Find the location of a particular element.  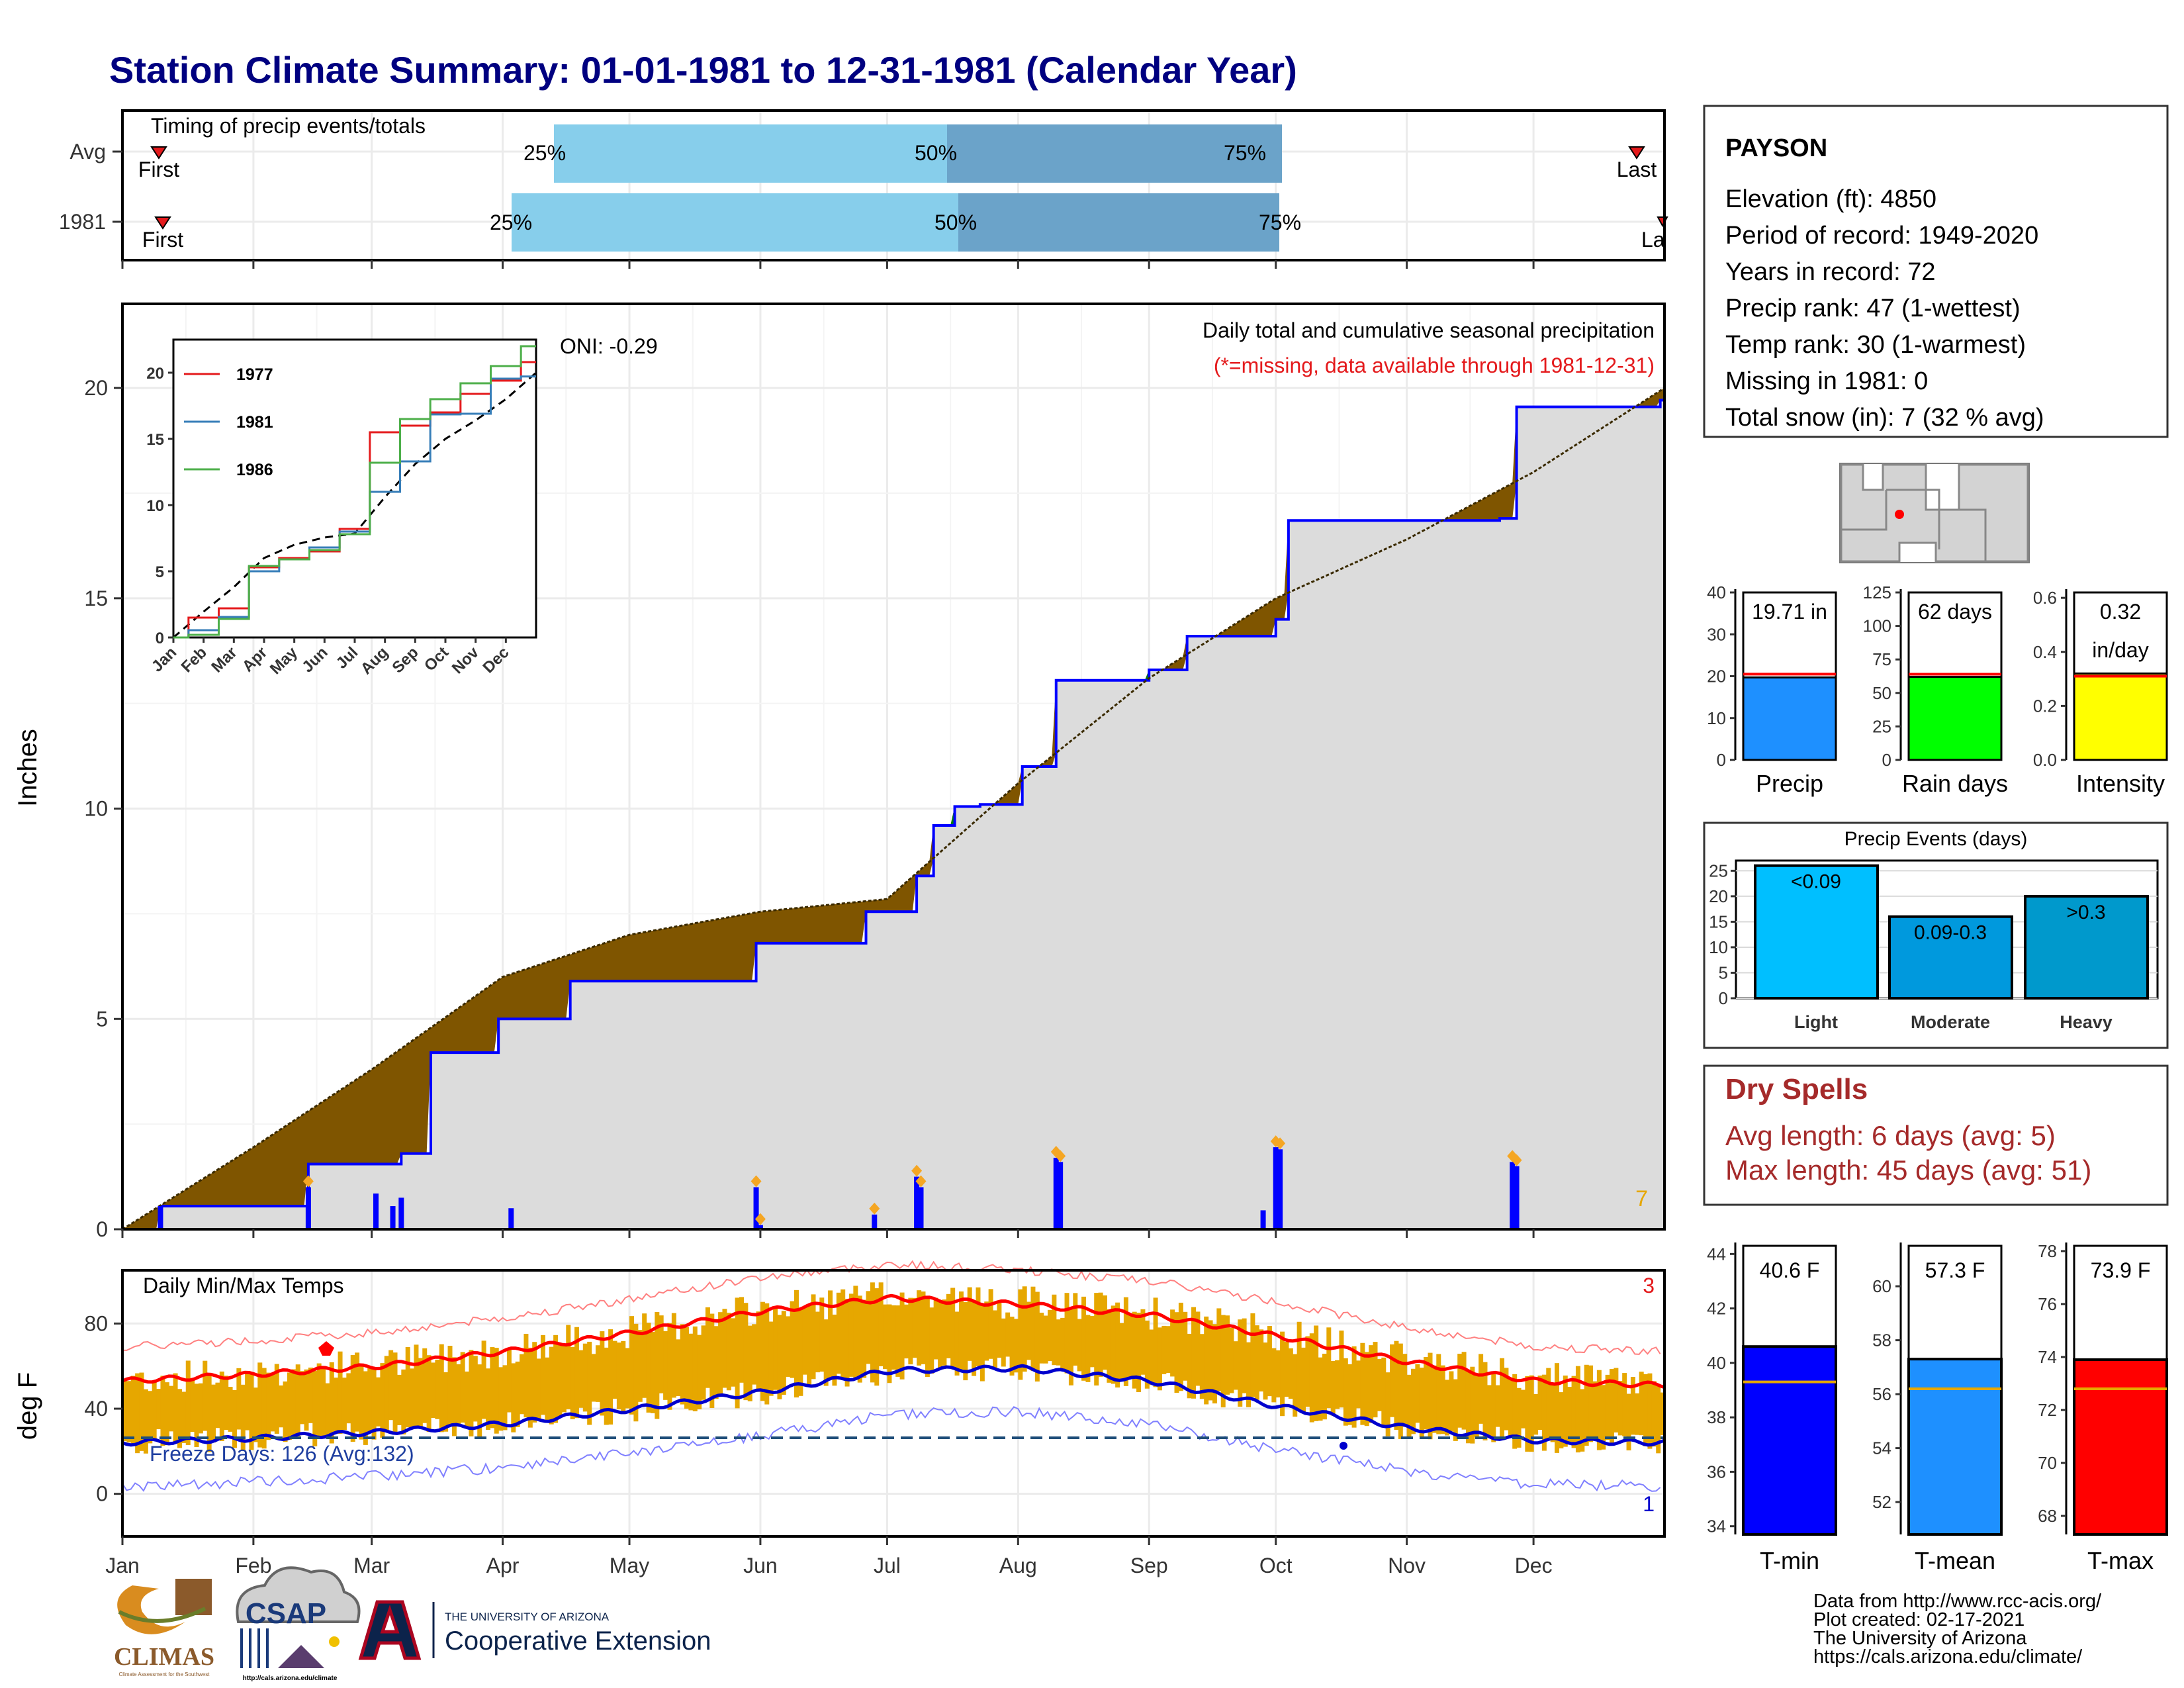

month-tick-label: Nov is located at coordinates (1407, 1565).